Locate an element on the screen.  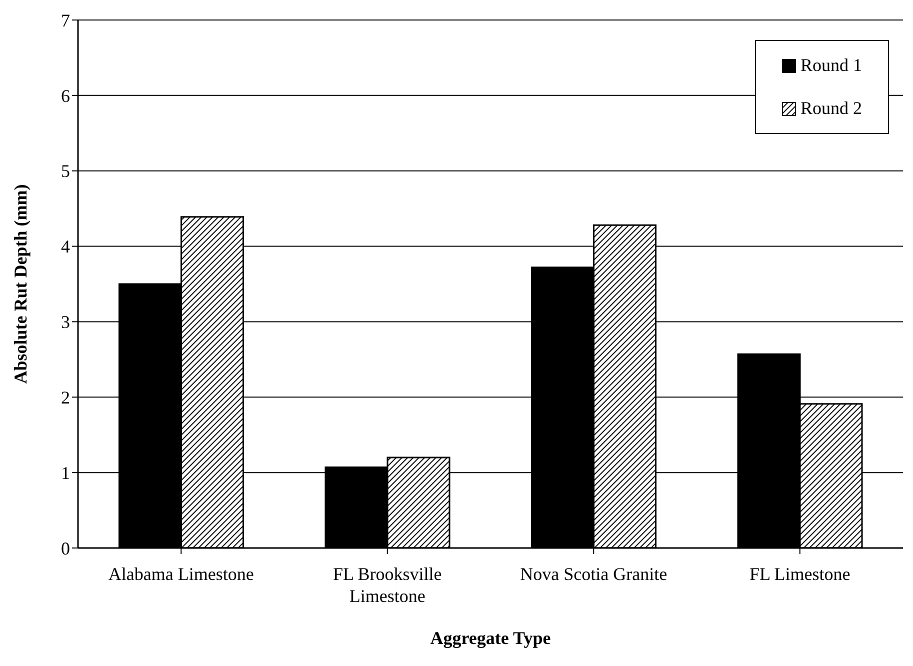
x-tick-label: Alabama Limestone is located at coordinates (181, 574).